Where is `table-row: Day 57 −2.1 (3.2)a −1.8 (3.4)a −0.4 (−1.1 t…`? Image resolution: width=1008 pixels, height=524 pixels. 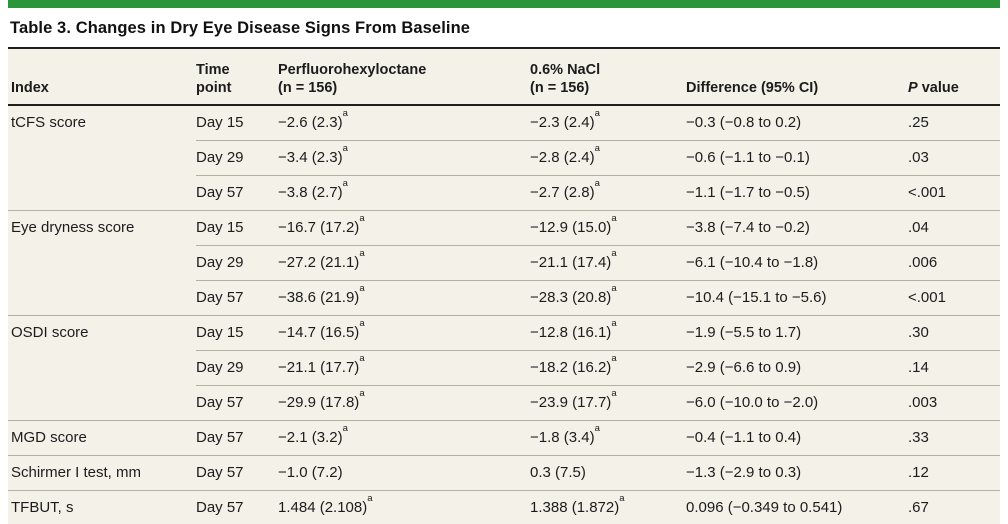
table-row: Day 57 −2.1 (3.2)a −1.8 (3.4)a −0.4 (−1.1 t… is located at coordinates (598, 438).